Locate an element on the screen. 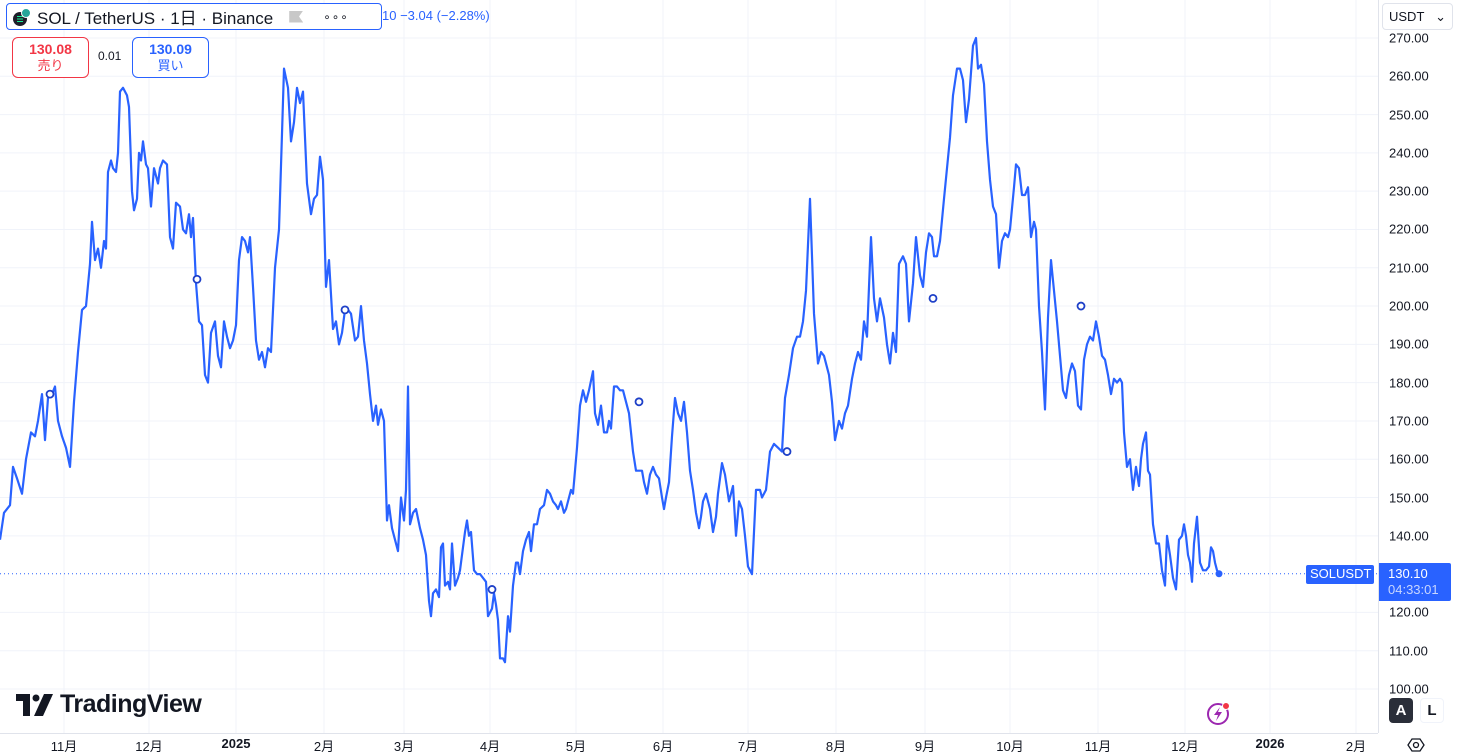  price-axis-label: 240.00 is located at coordinates (1409, 153).